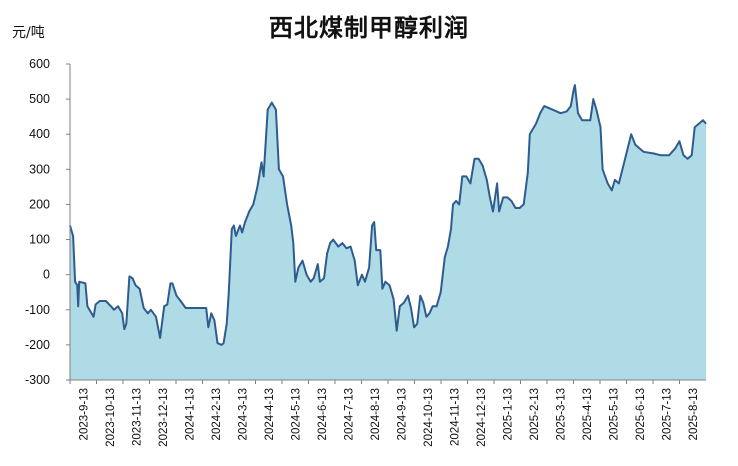 The width and height of the screenshot is (738, 466). I want to click on x-tick-label: 2024-1-13, so click(190, 414).